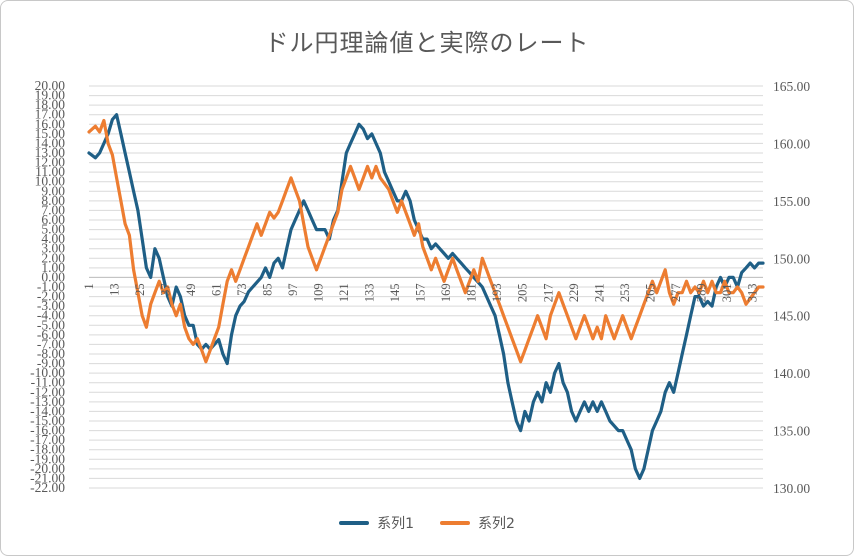 Image resolution: width=854 pixels, height=556 pixels. I want to click on left-axis-tick-label: -16.00, so click(47, 430).